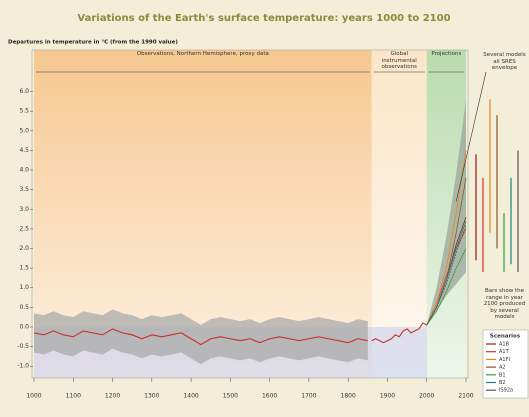 This screenshot has height=417, width=529. I want to click on x-tick-label: 2100, so click(465, 396).